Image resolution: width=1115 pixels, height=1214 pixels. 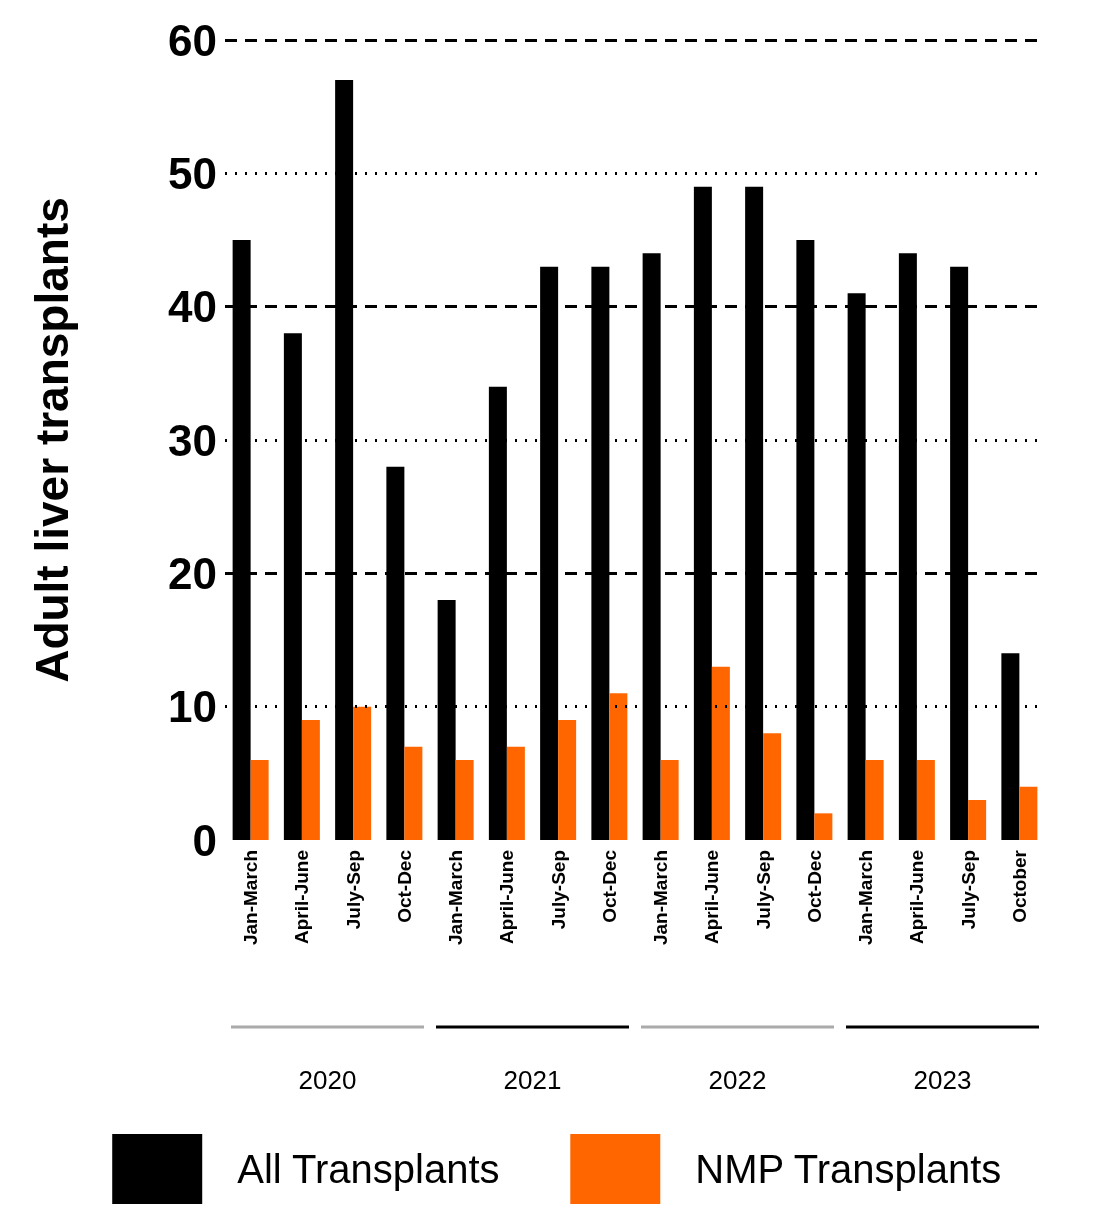 I want to click on y-tick-label: 60, so click(x=192, y=40).